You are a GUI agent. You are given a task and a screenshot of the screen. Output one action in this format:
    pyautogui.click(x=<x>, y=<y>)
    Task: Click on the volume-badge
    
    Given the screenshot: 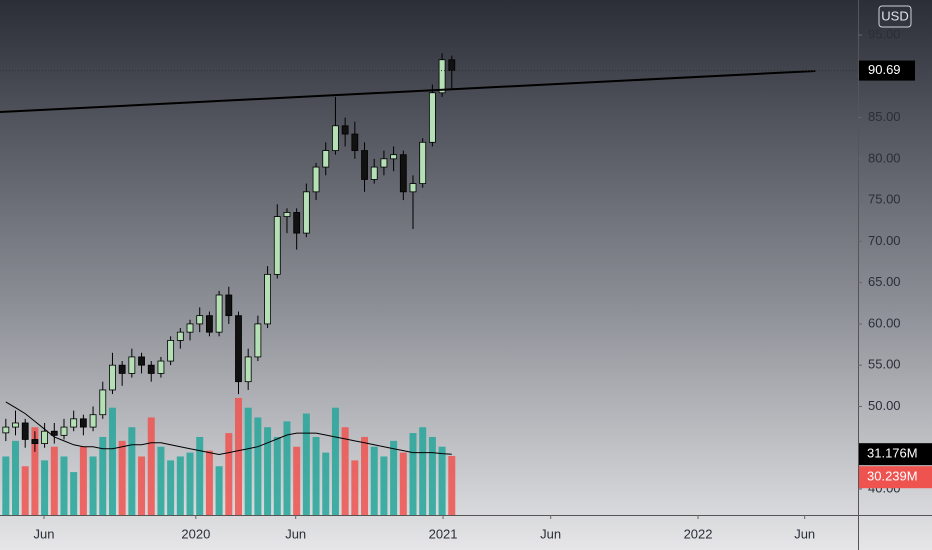 What is the action you would take?
    pyautogui.click(x=895, y=477)
    